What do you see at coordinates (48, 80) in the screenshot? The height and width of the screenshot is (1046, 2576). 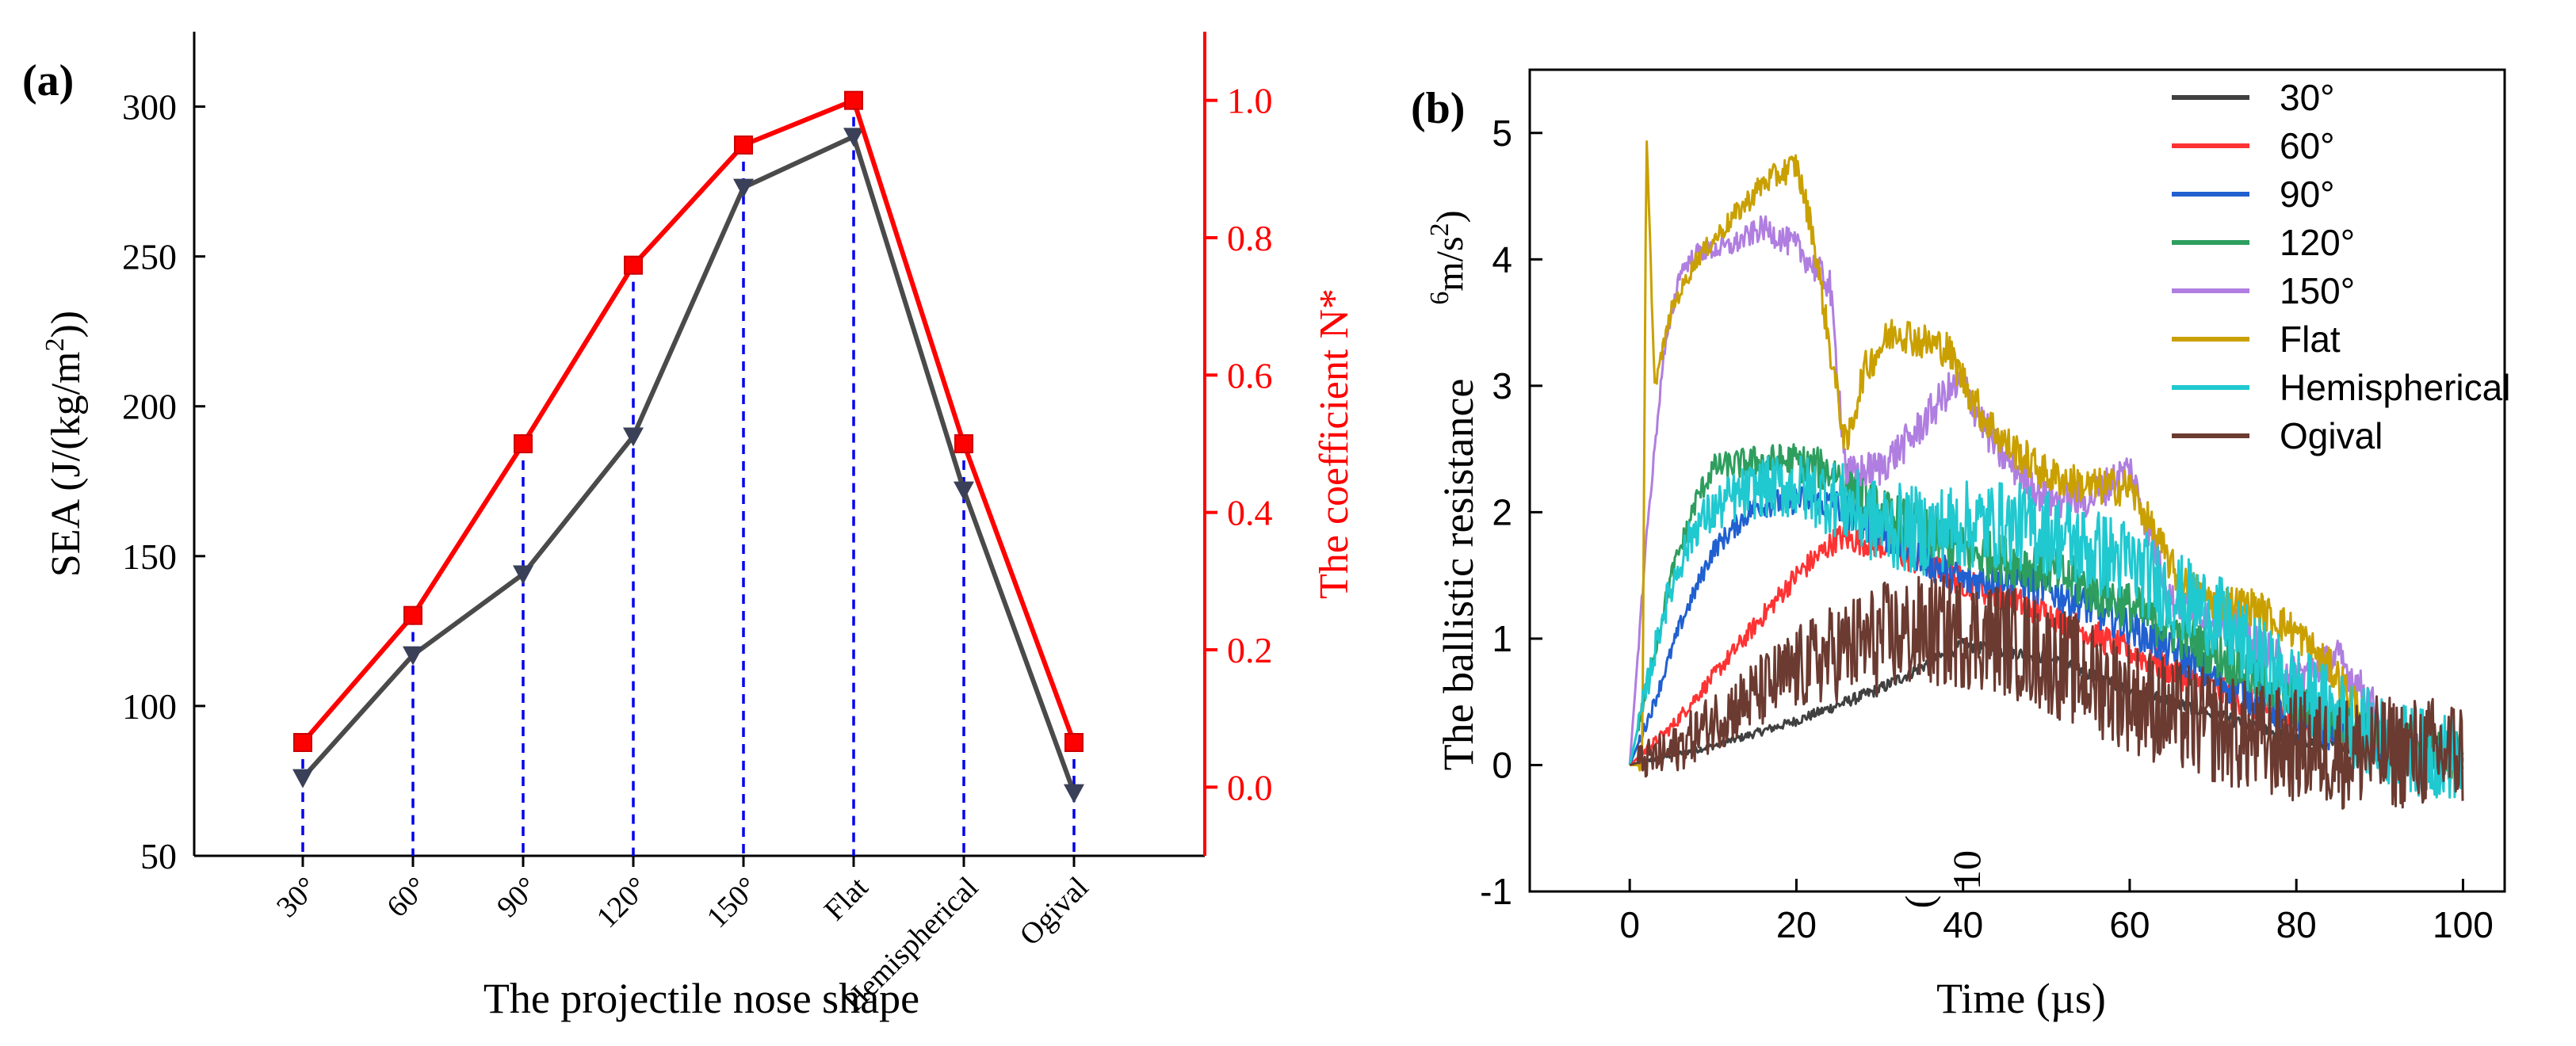 I see `panel-a-label: (a)` at bounding box center [48, 80].